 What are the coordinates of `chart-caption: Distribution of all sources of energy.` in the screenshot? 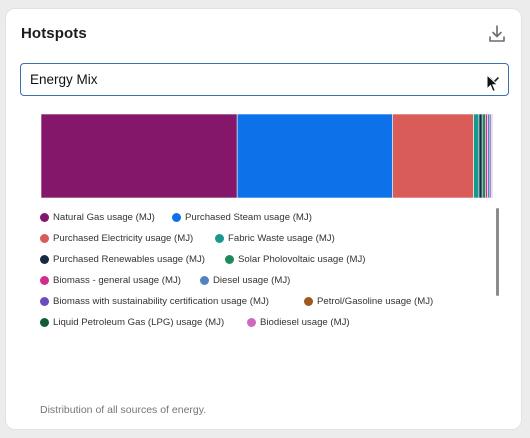 It's located at (123, 410).